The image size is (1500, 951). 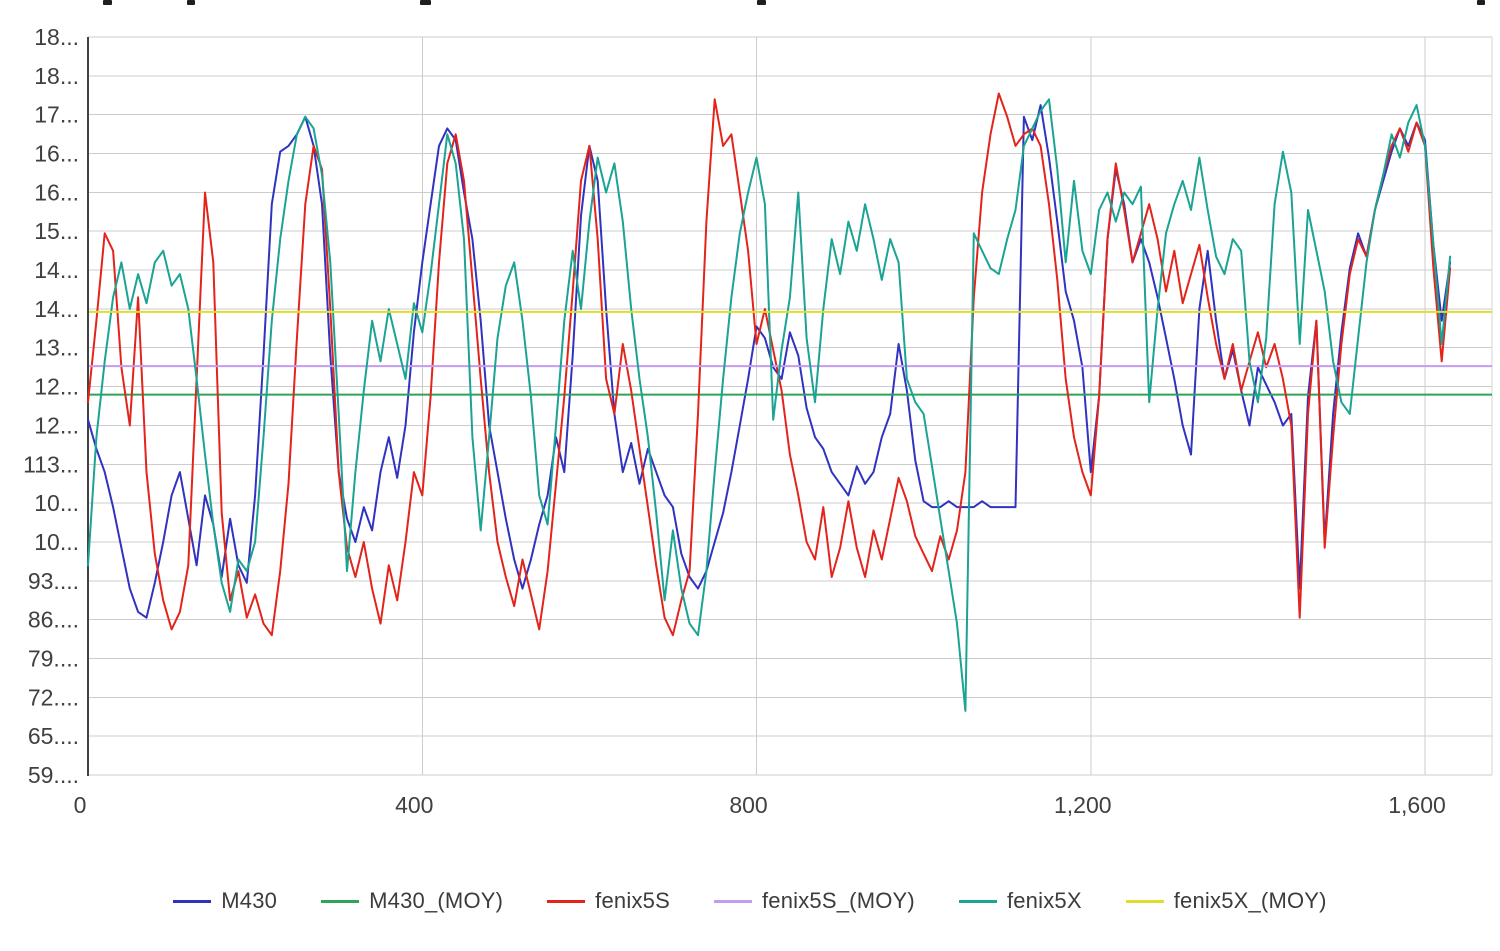 What do you see at coordinates (436, 900) in the screenshot?
I see `legend-label-m430-moy: M430_(MOY)` at bounding box center [436, 900].